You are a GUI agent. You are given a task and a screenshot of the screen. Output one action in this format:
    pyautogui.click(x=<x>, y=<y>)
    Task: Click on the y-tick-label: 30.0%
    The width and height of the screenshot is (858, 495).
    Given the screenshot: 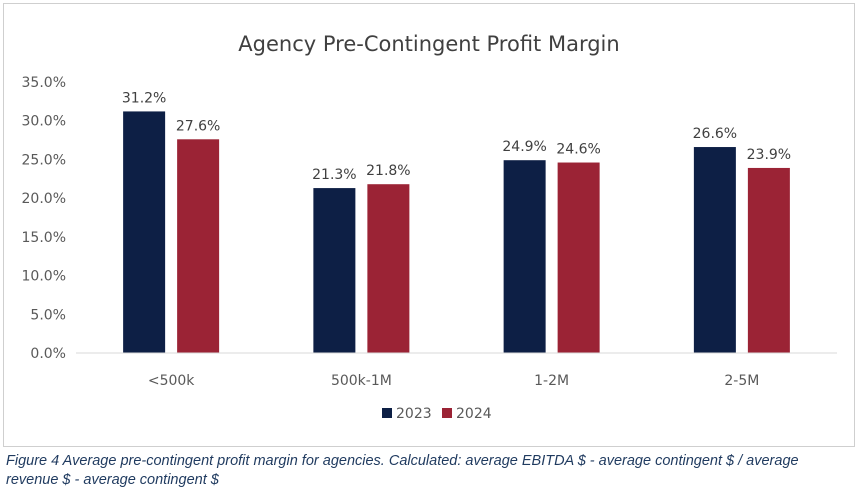 What is the action you would take?
    pyautogui.click(x=44, y=122)
    